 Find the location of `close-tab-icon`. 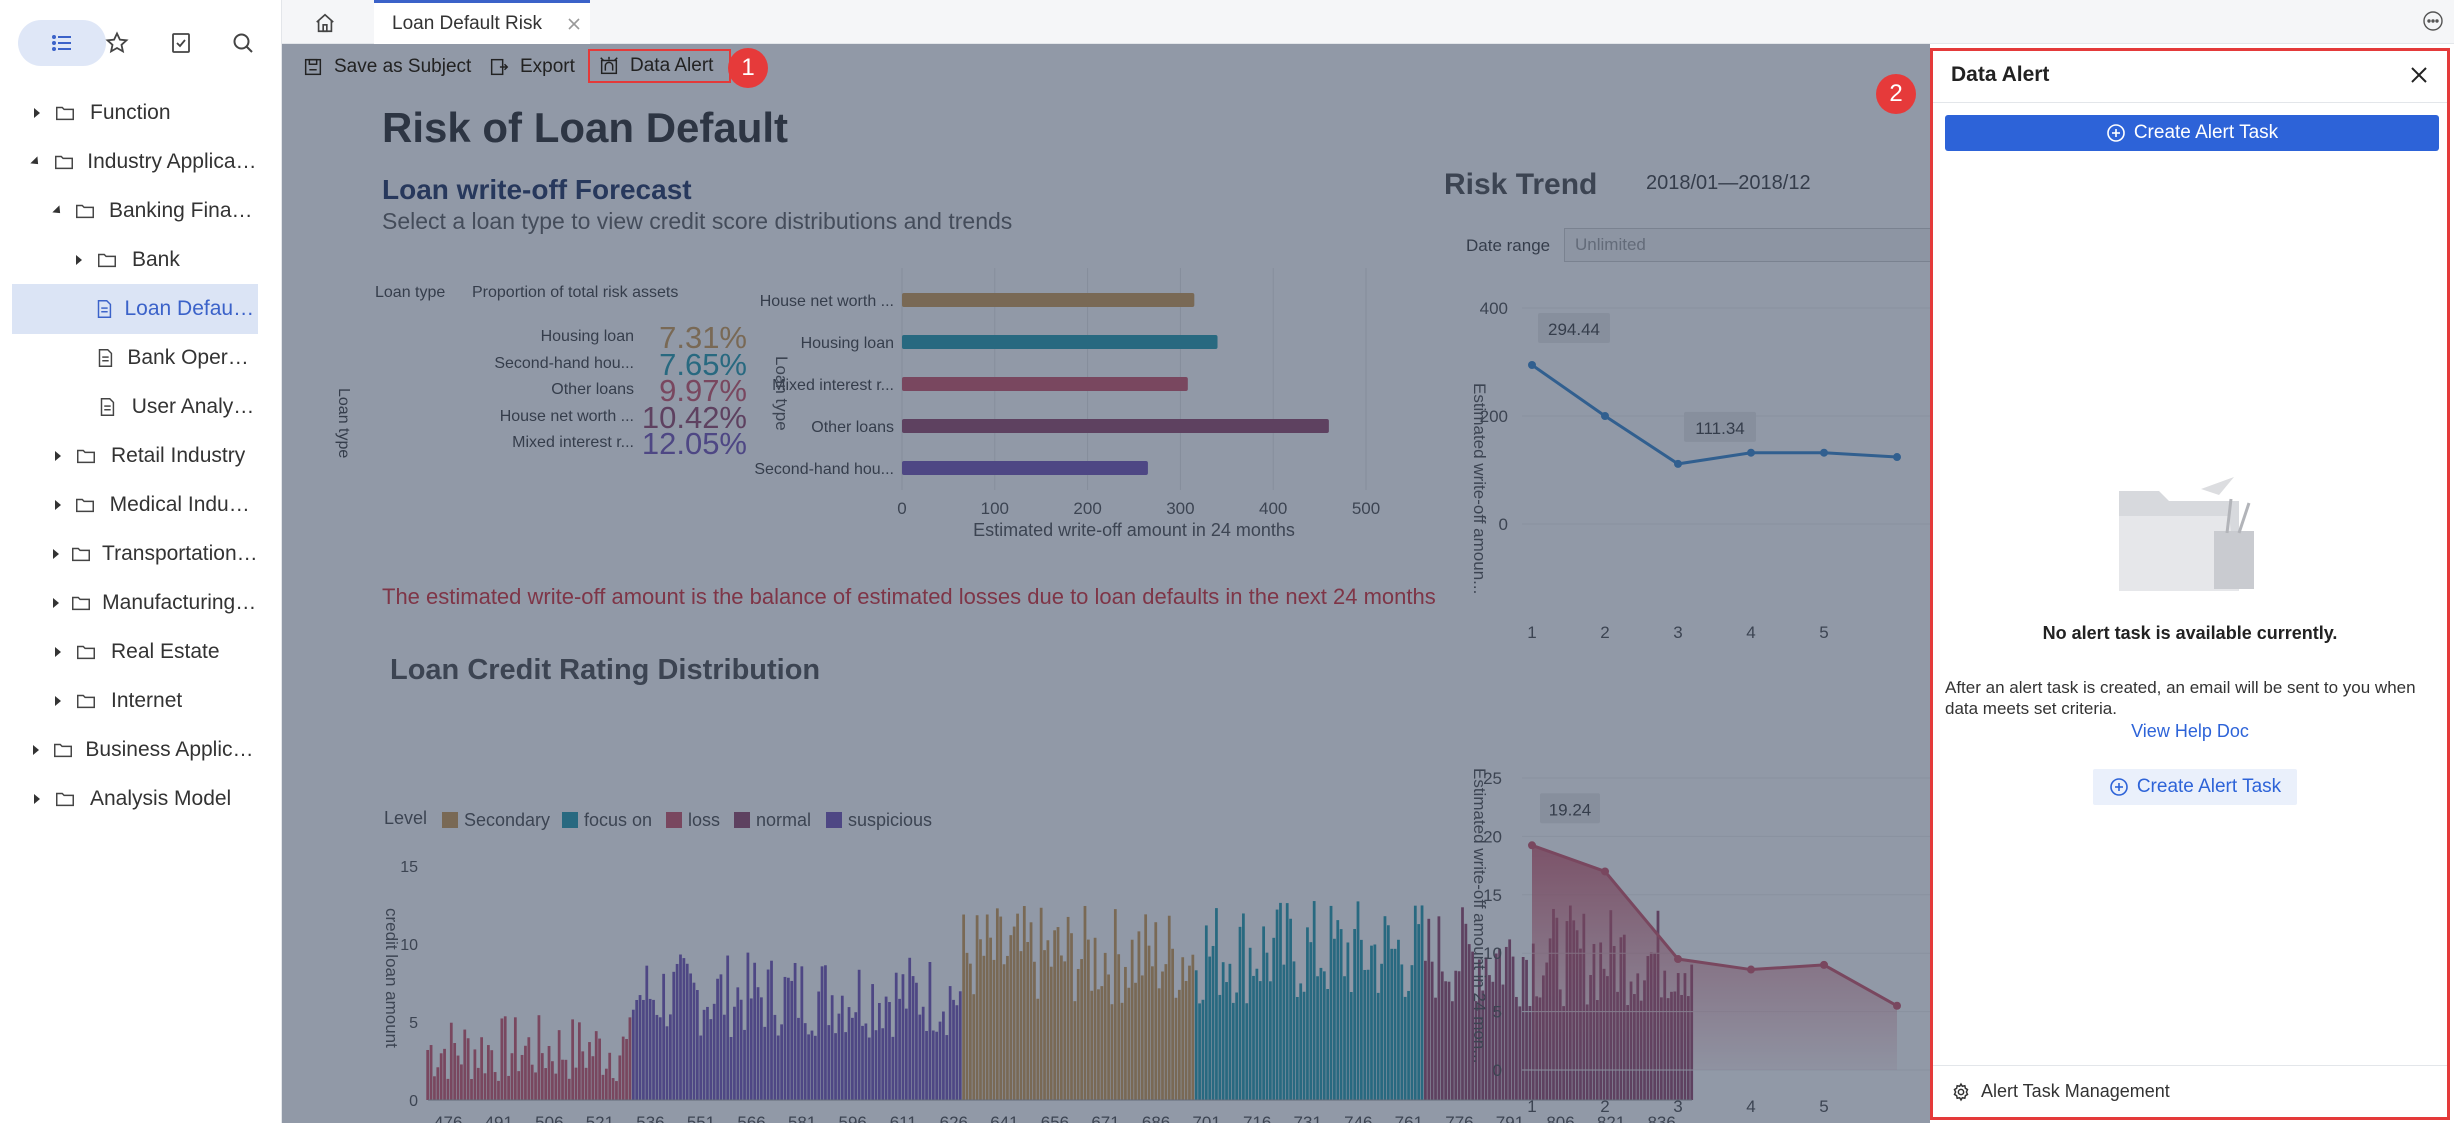

close-tab-icon is located at coordinates (574, 24).